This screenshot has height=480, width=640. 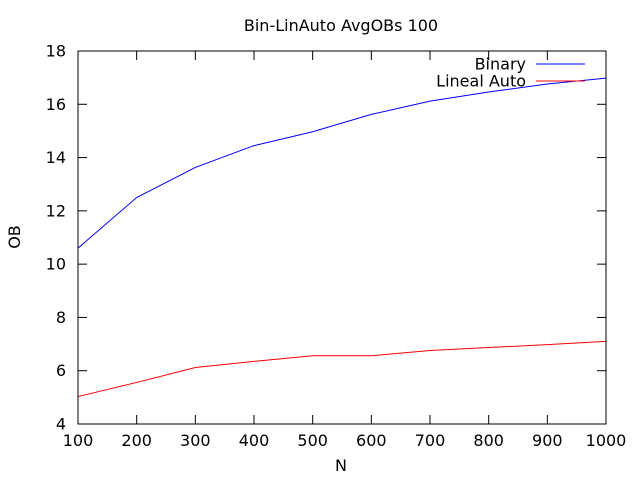 What do you see at coordinates (14, 237) in the screenshot?
I see `y-axis-label: OB` at bounding box center [14, 237].